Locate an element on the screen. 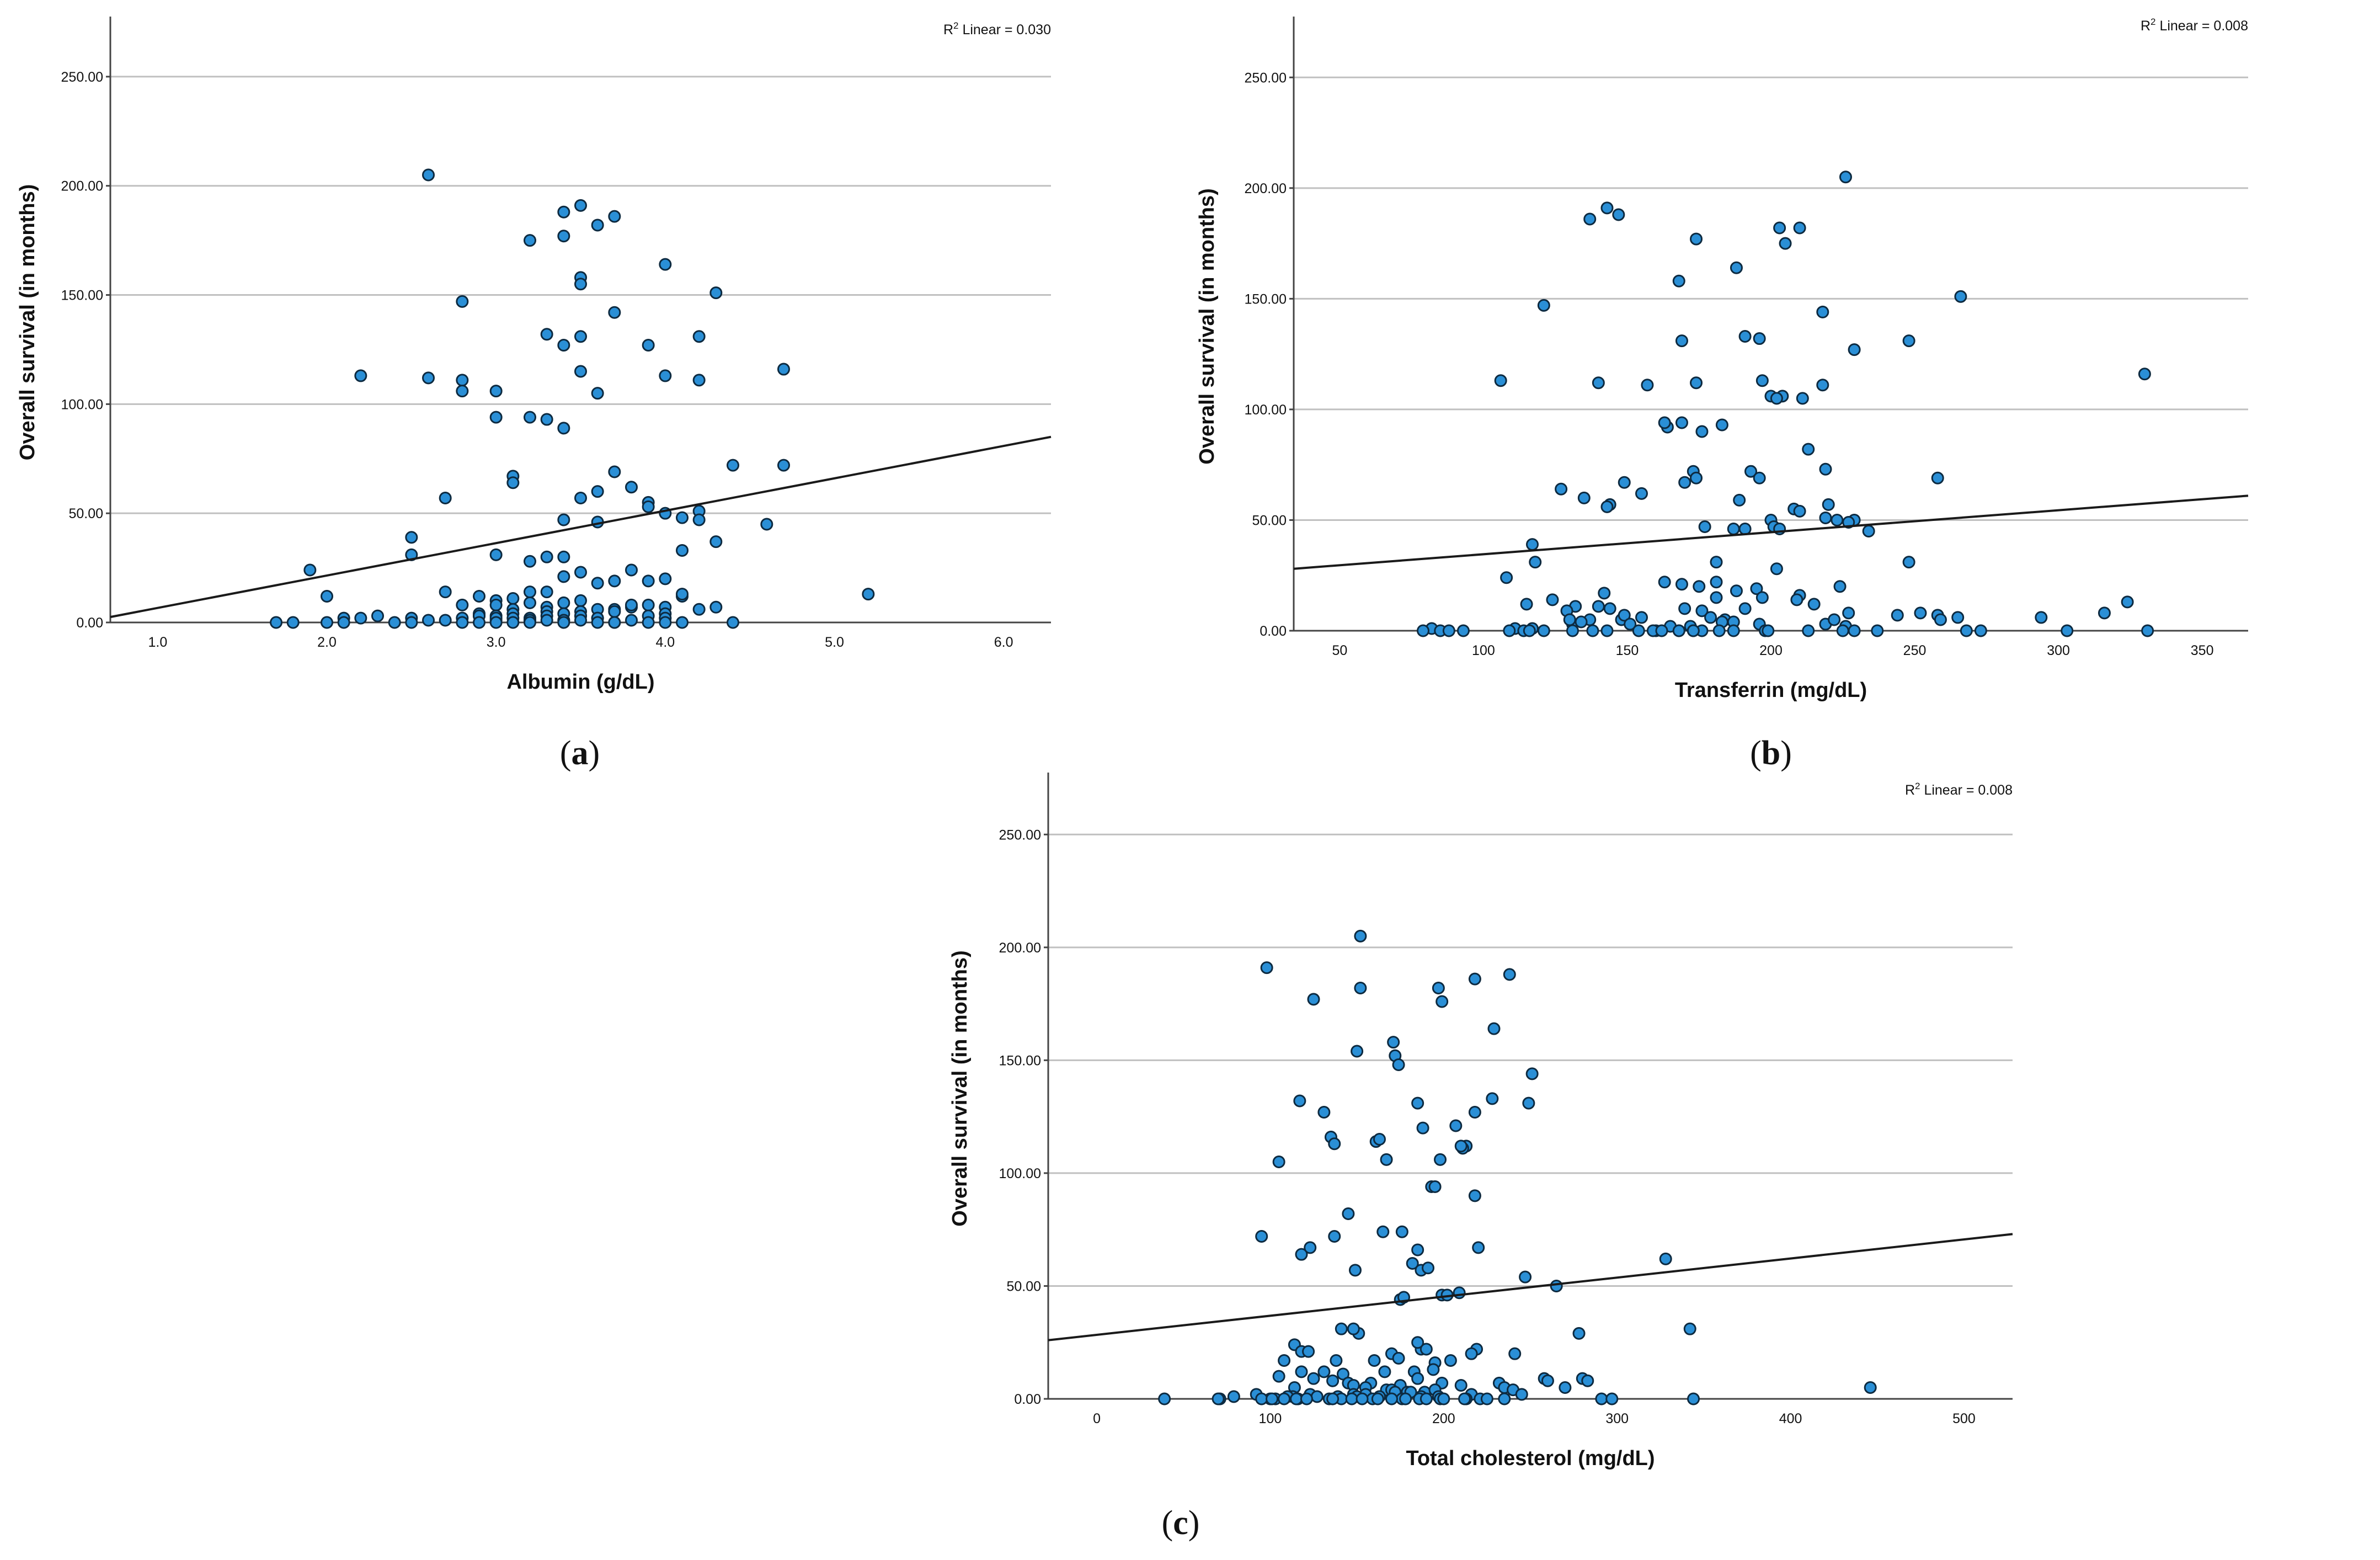  y-tick-label: 200.00 is located at coordinates (82, 187).